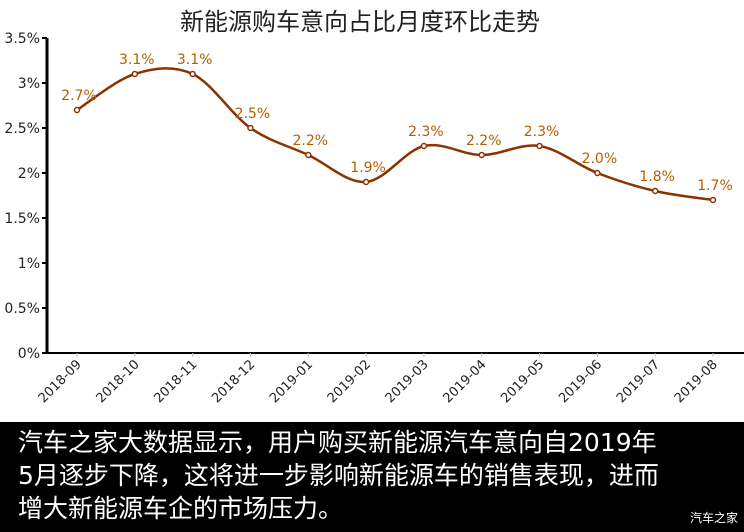  I want to click on x-tick-label: 2019-02, so click(349, 381).